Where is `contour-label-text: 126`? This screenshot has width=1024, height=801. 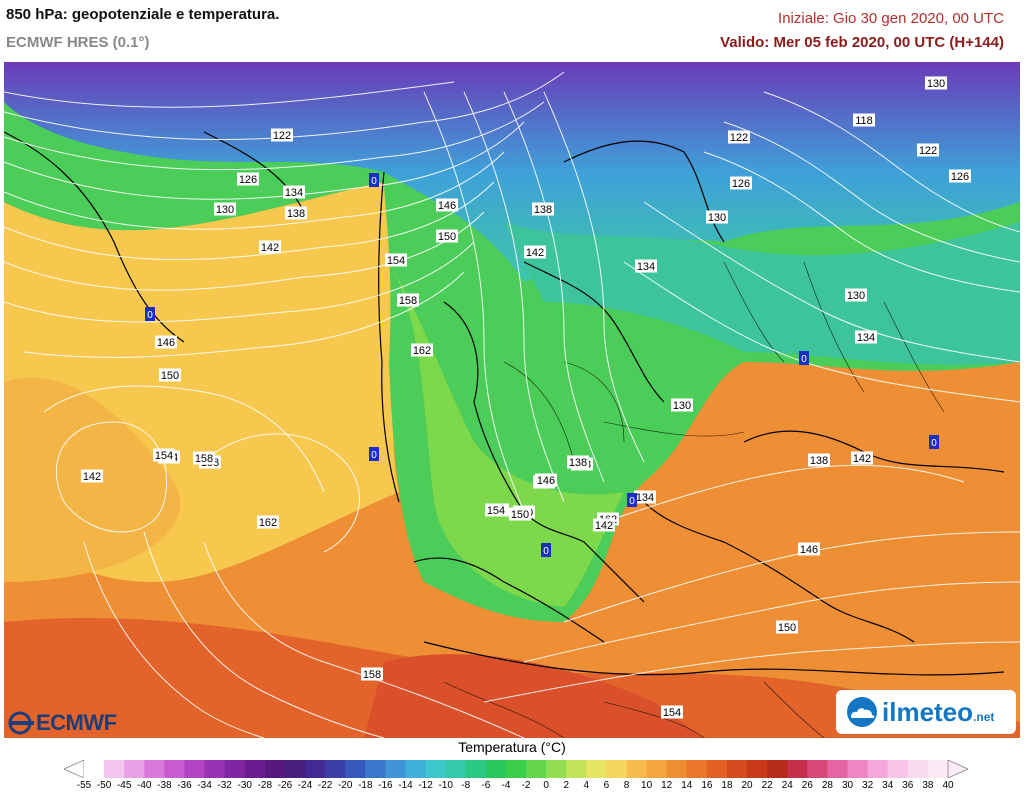 contour-label-text: 126 is located at coordinates (960, 177).